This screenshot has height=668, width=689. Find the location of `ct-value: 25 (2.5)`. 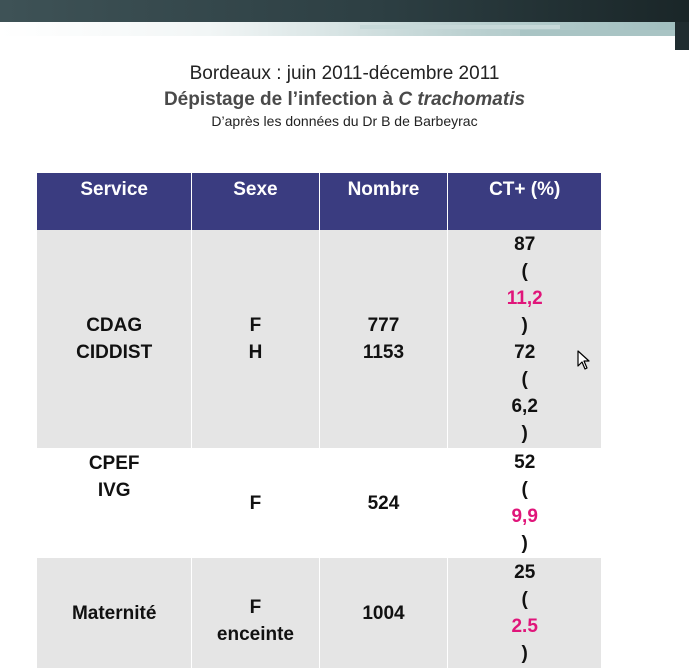

ct-value: 25 (2.5) is located at coordinates (524, 613).